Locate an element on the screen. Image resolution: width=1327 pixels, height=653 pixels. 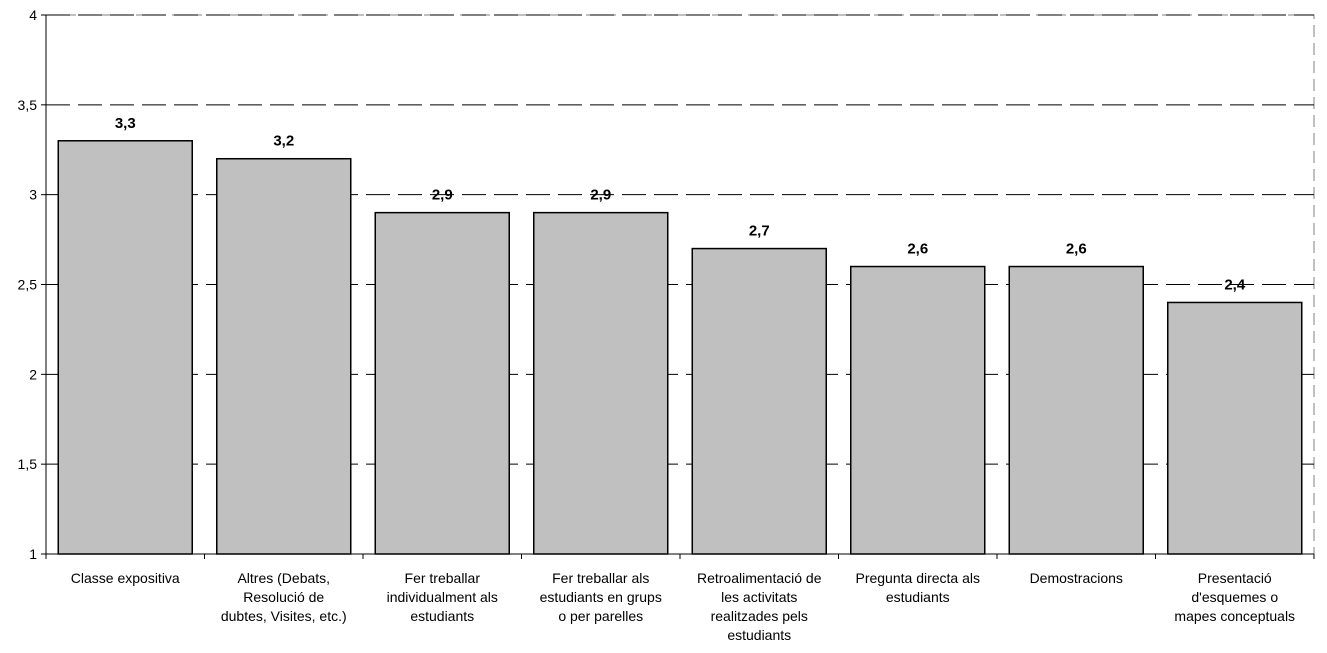
x-category-label: les activitats is located at coordinates (759, 597).